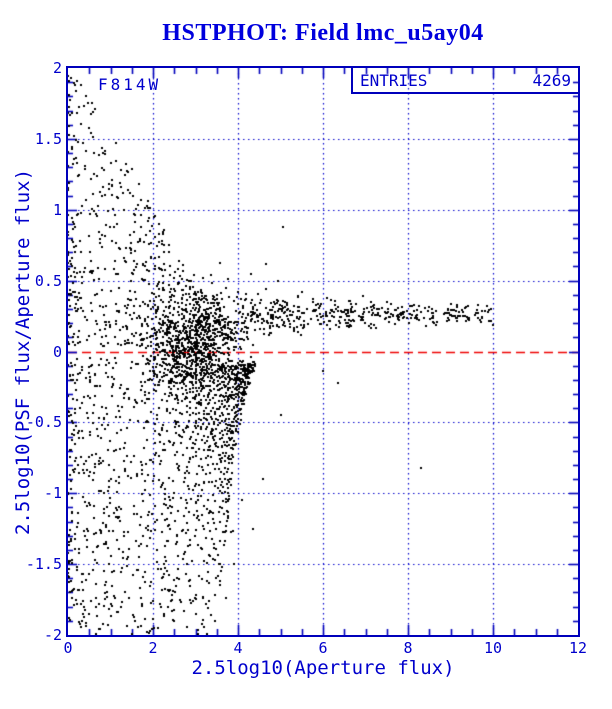 The height and width of the screenshot is (709, 612). What do you see at coordinates (52, 493) in the screenshot?
I see `y-tick-label: -1` at bounding box center [52, 493].